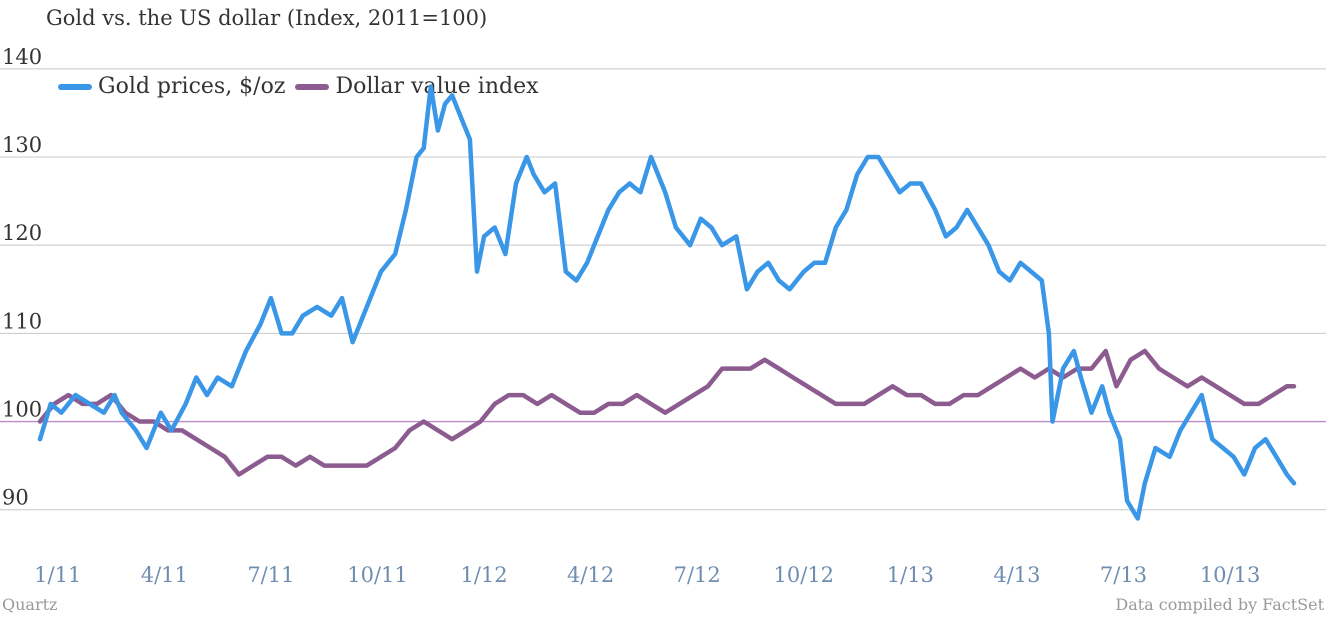 Image resolution: width=1326 pixels, height=618 pixels. Describe the element at coordinates (377, 575) in the screenshot. I see `x-tick-label-3: 10/11` at that location.